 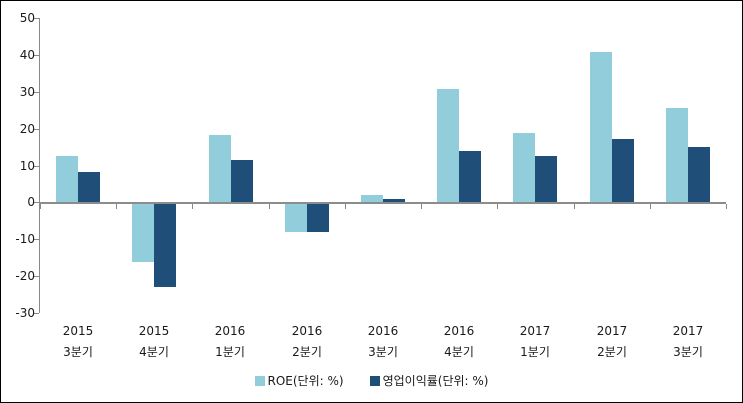 I want to click on x-category-label-8: 2017 3분기, so click(x=688, y=341).